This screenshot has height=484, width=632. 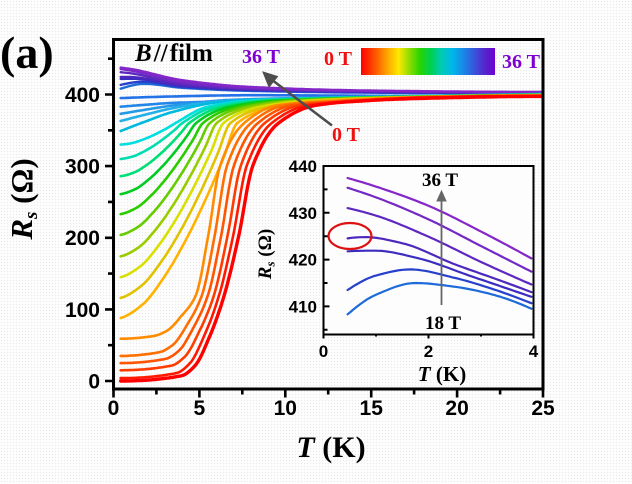 I want to click on svg-text: 4, so click(x=534, y=351).